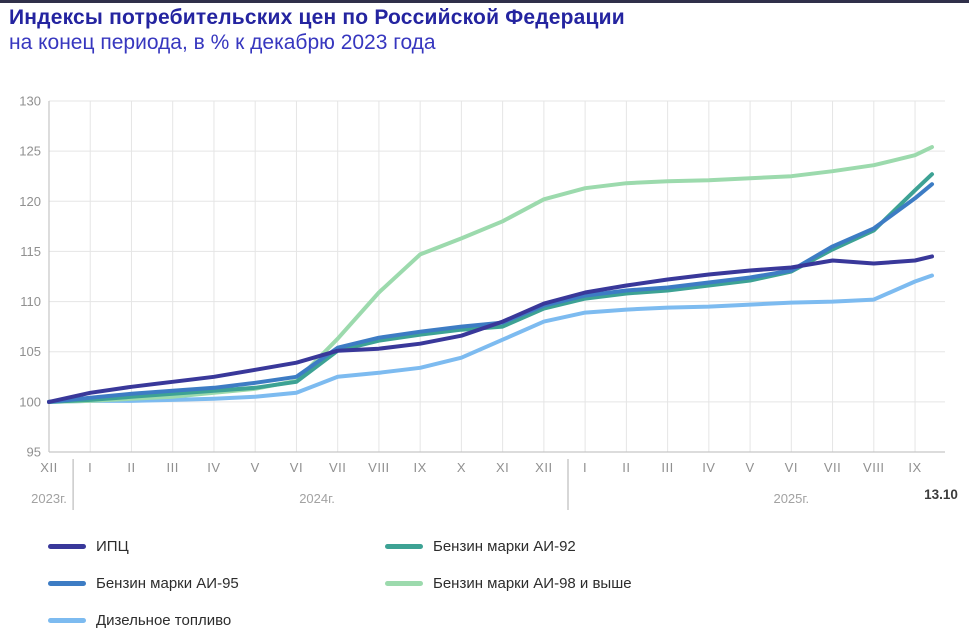 The image size is (969, 633). I want to click on legend-item: ИПЦ, so click(143, 546).